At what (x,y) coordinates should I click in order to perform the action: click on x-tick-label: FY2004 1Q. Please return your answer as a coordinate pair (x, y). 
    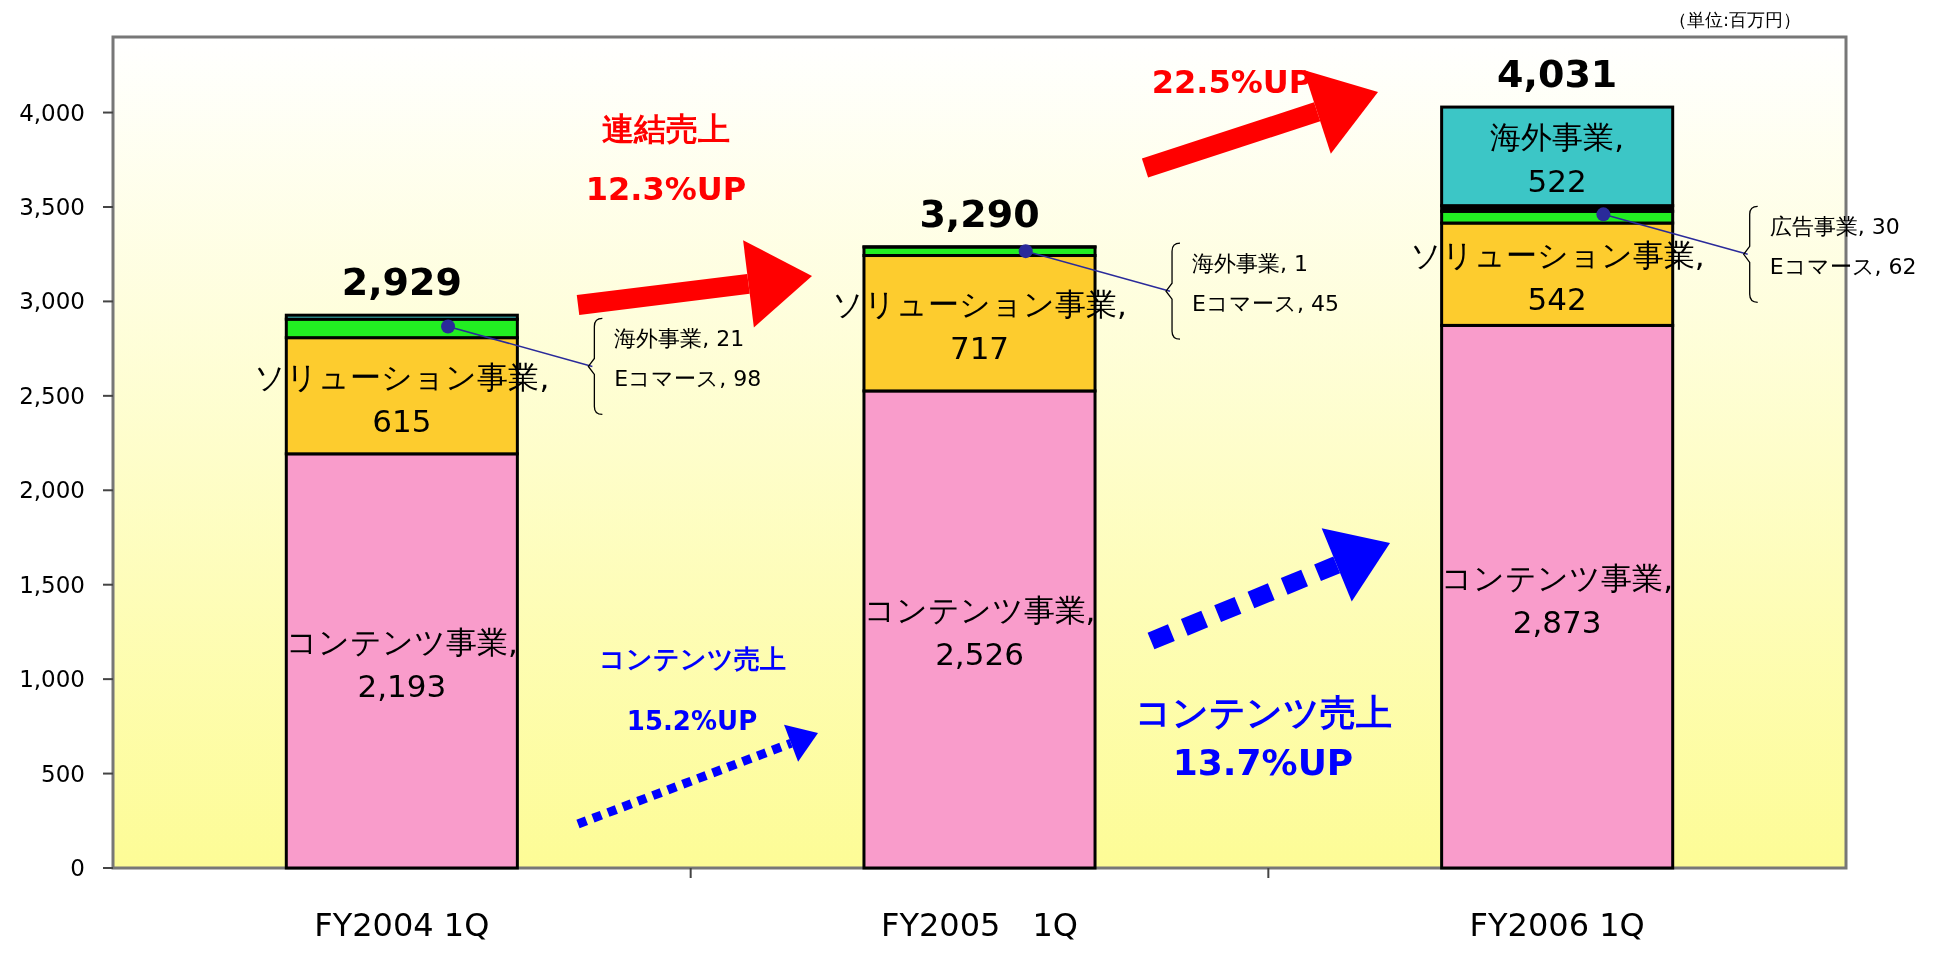
    Looking at the image, I should click on (402, 925).